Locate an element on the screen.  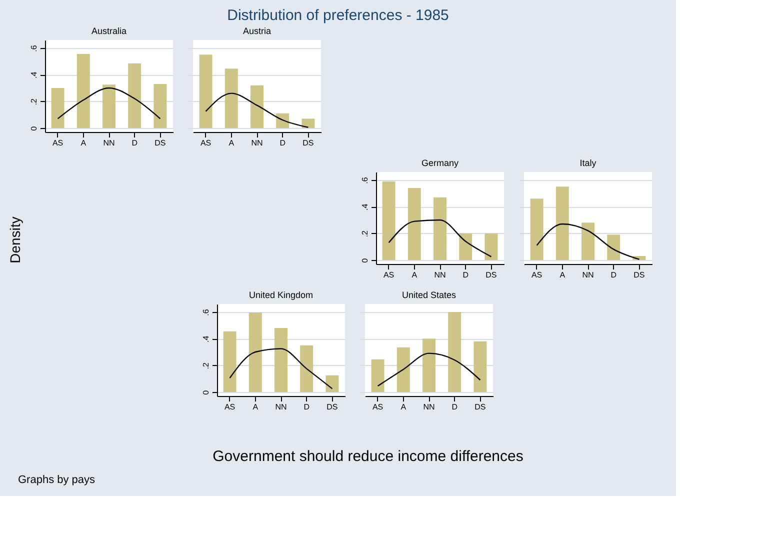
text: Government should reduce income differences is located at coordinates (368, 456).